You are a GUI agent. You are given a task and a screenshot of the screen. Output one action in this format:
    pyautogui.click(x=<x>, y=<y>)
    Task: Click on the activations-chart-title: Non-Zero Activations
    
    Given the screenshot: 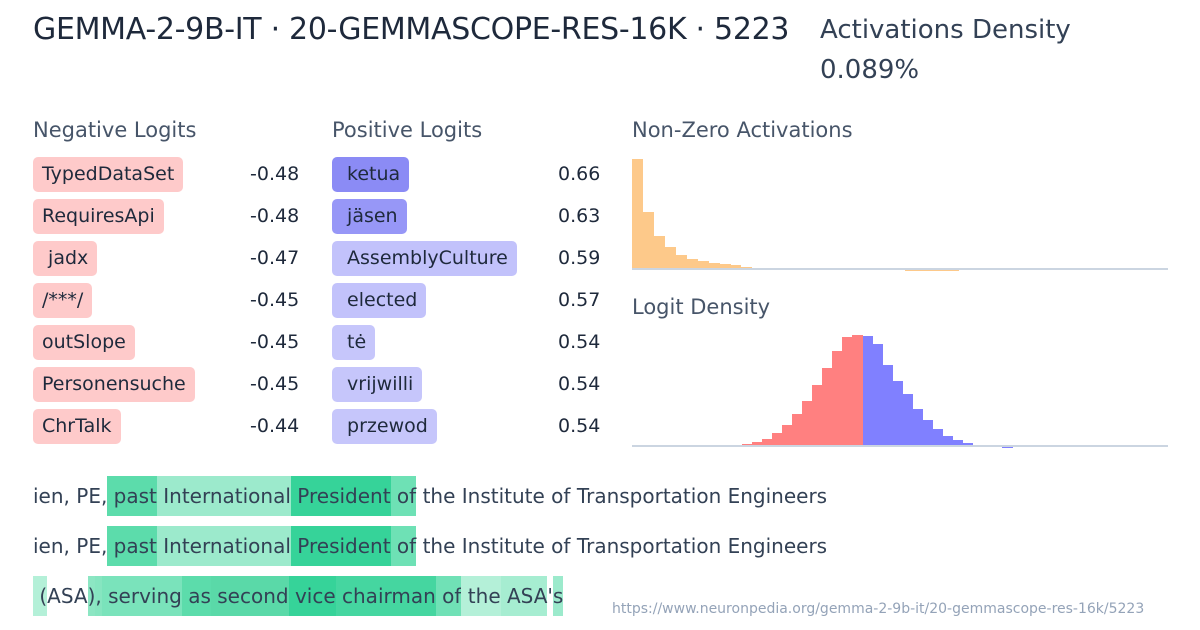 What is the action you would take?
    pyautogui.click(x=742, y=130)
    